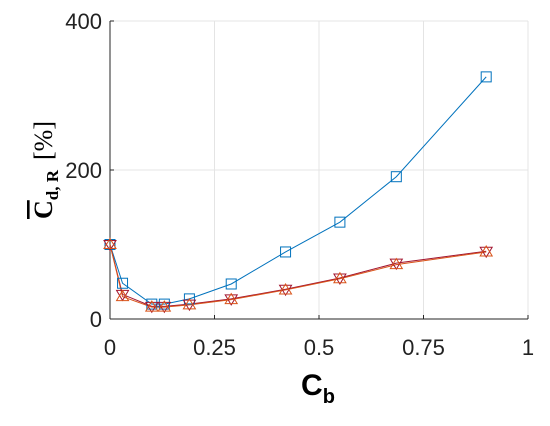 This screenshot has width=550, height=426. Describe the element at coordinates (319, 347) in the screenshot. I see `x-tick-label: 0.5` at that location.